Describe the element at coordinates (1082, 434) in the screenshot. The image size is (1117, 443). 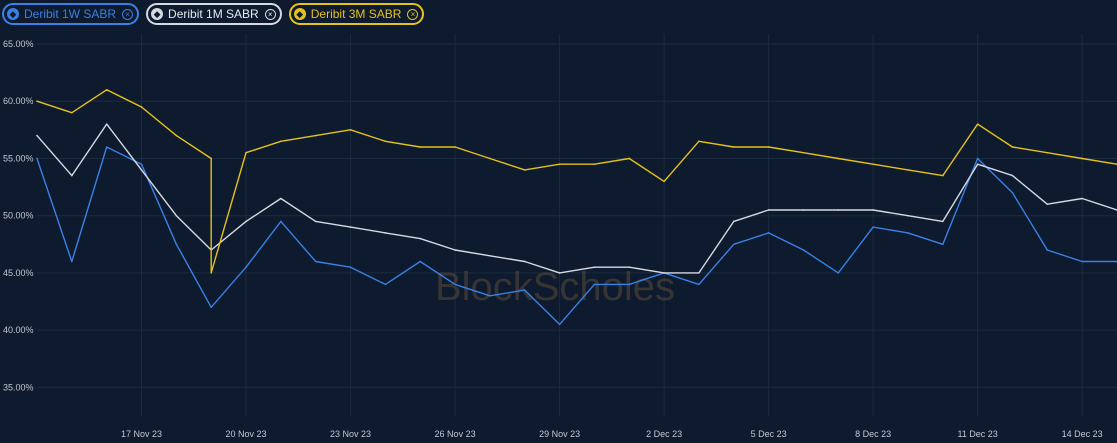
I see `x-tick-label: 14 Dec 23` at that location.